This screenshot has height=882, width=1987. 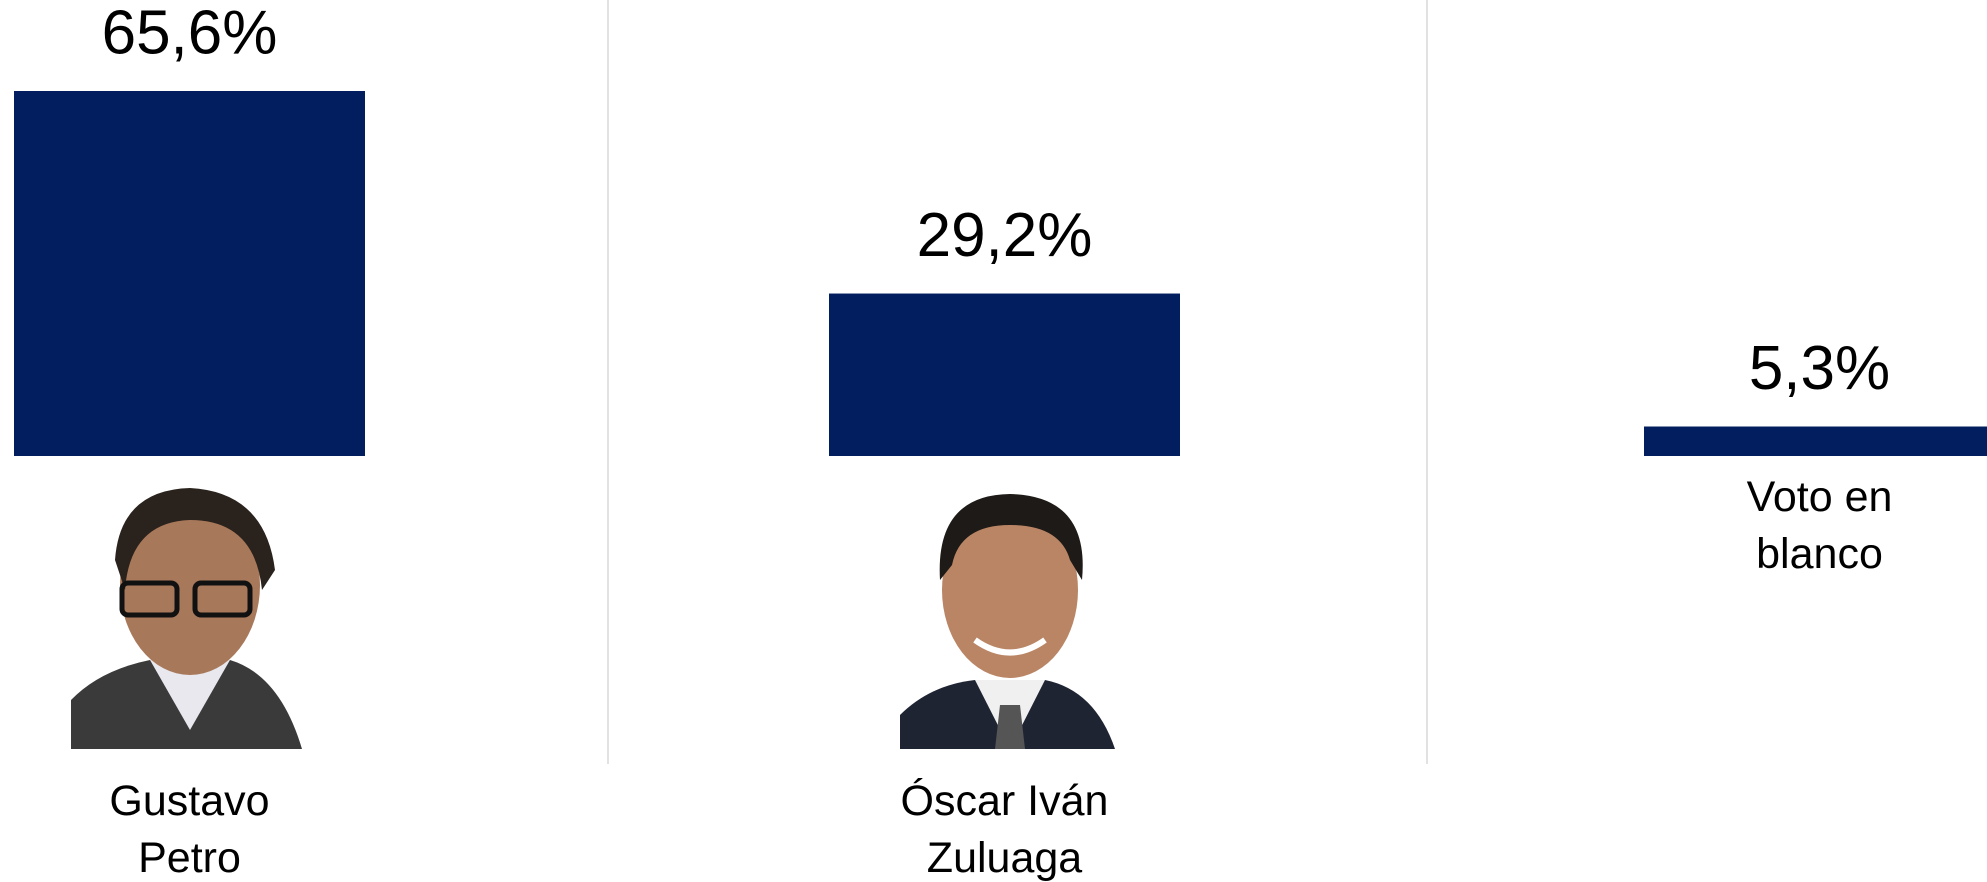 I want to click on value-label: 5,3%, so click(x=1819, y=368).